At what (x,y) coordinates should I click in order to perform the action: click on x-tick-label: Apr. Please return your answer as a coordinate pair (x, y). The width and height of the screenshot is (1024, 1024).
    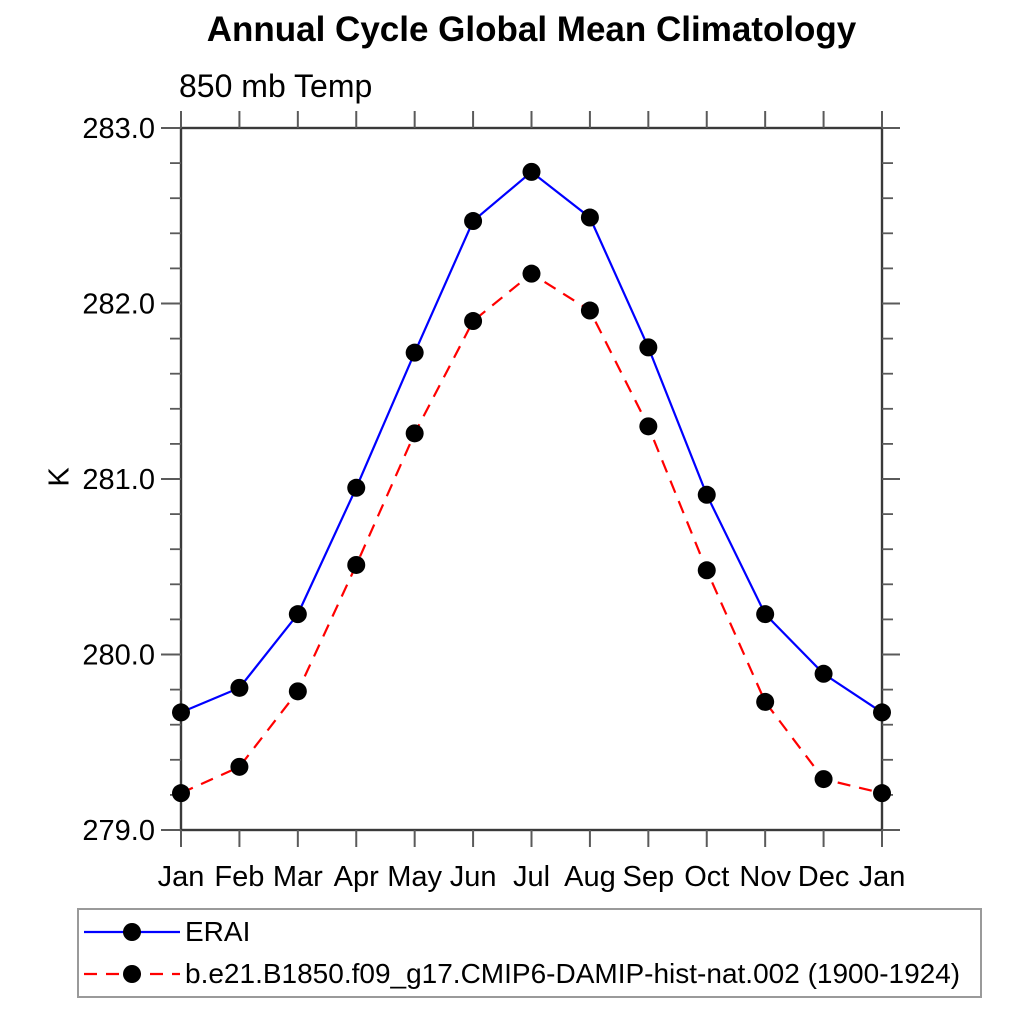
    Looking at the image, I should click on (356, 877).